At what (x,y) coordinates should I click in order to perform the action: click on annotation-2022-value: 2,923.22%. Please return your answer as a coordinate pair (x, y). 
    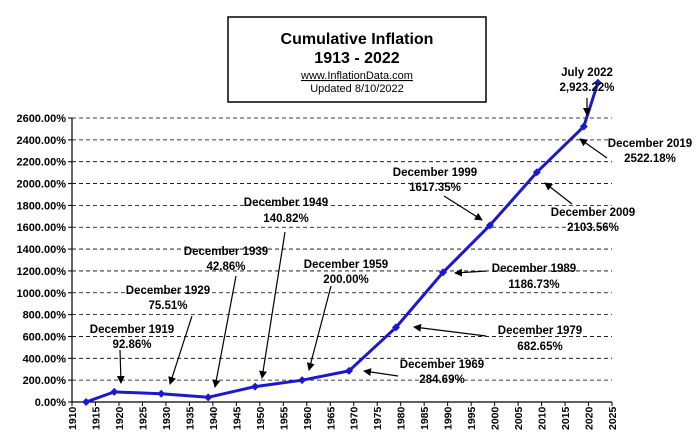
    Looking at the image, I should click on (587, 88).